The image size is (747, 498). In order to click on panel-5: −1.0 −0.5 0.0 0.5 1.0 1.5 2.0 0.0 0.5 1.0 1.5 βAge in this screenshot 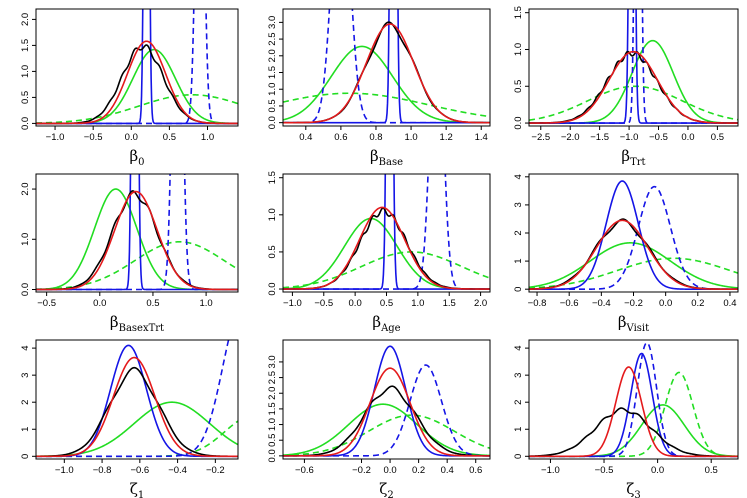, I will do `click(379, 252)`.